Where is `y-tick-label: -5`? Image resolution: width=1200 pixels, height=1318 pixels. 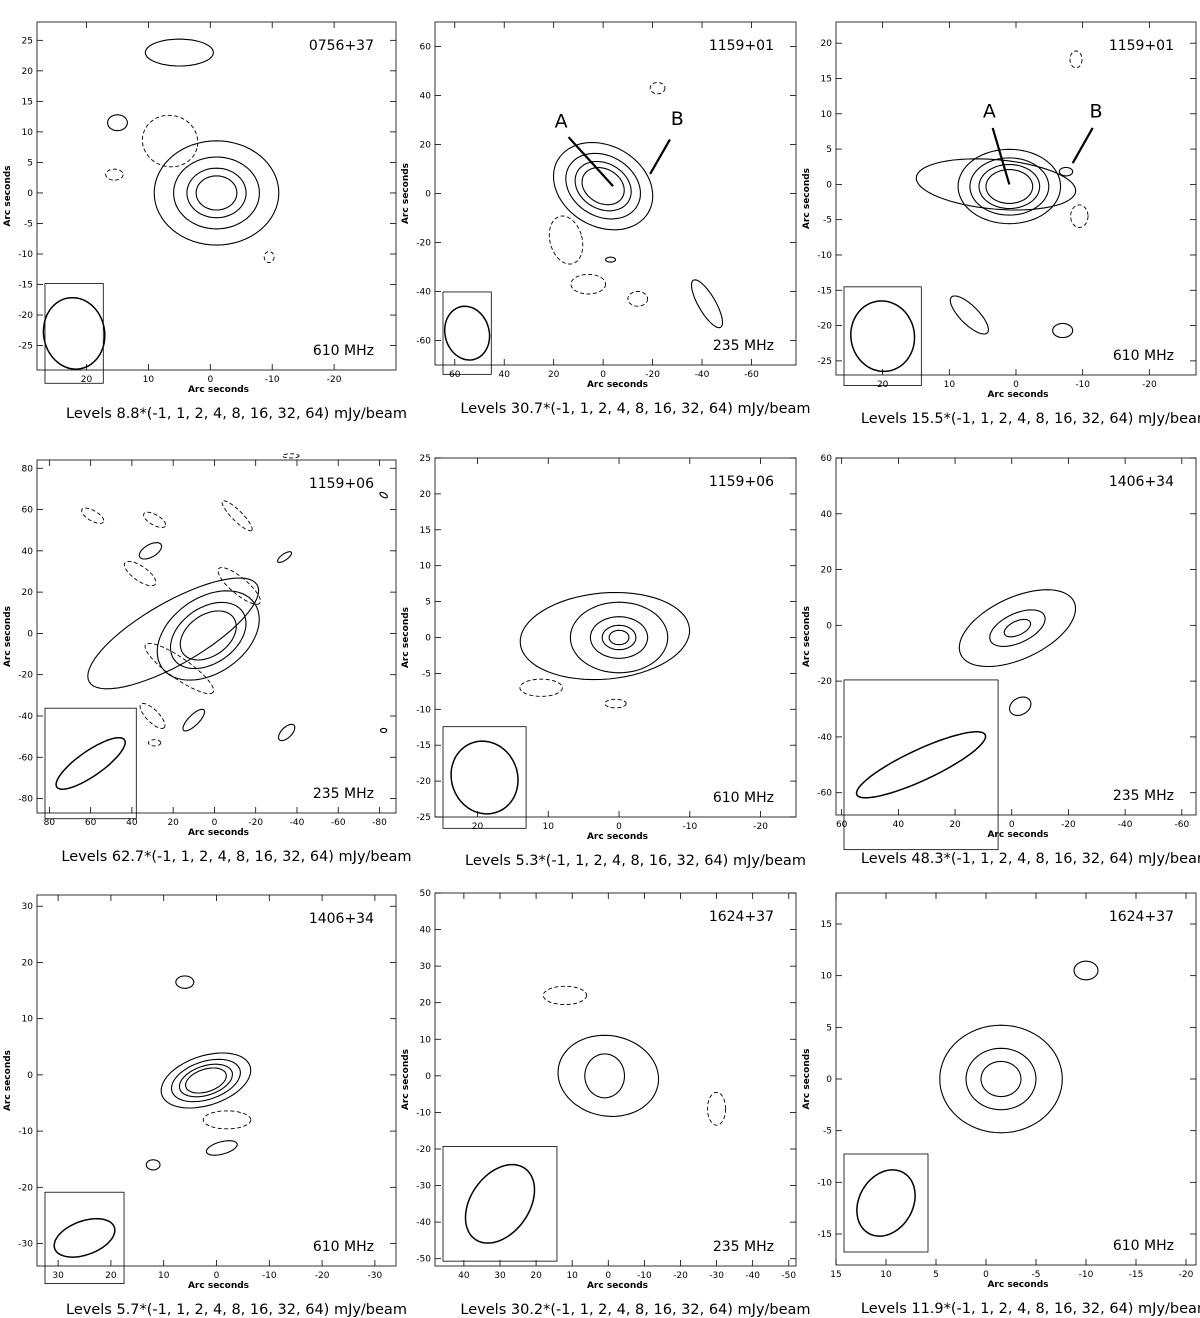 y-tick-label: -5 is located at coordinates (827, 1132).